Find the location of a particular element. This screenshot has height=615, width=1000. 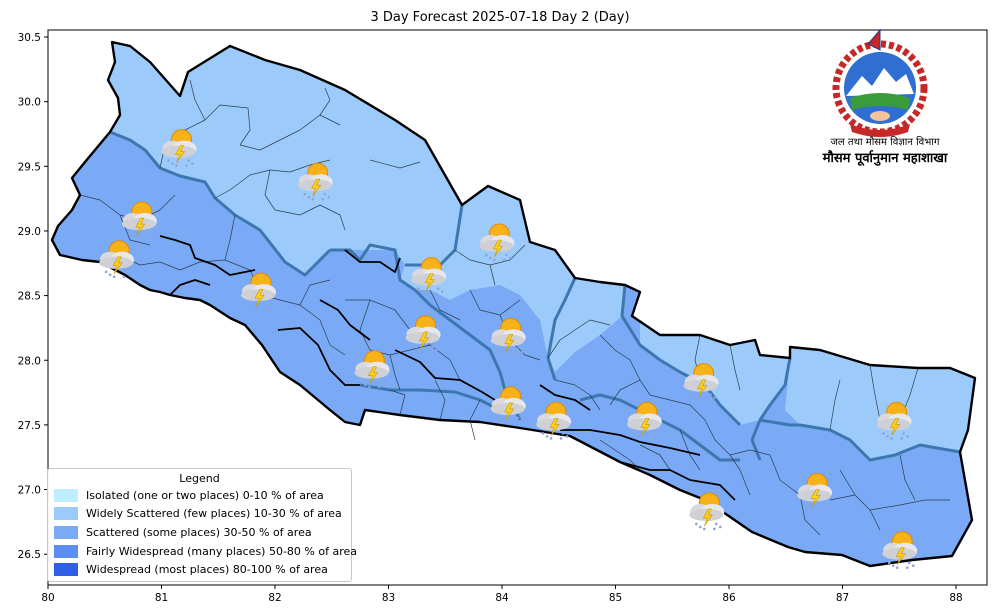

y-tick-label: 30.5 is located at coordinates (29, 38).